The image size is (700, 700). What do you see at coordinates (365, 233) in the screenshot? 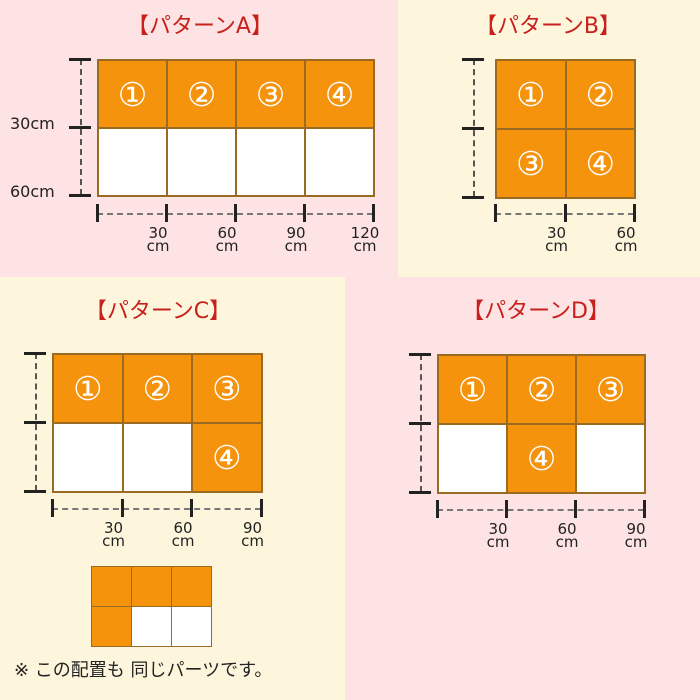
I see `width-label-number: 120` at bounding box center [365, 233].